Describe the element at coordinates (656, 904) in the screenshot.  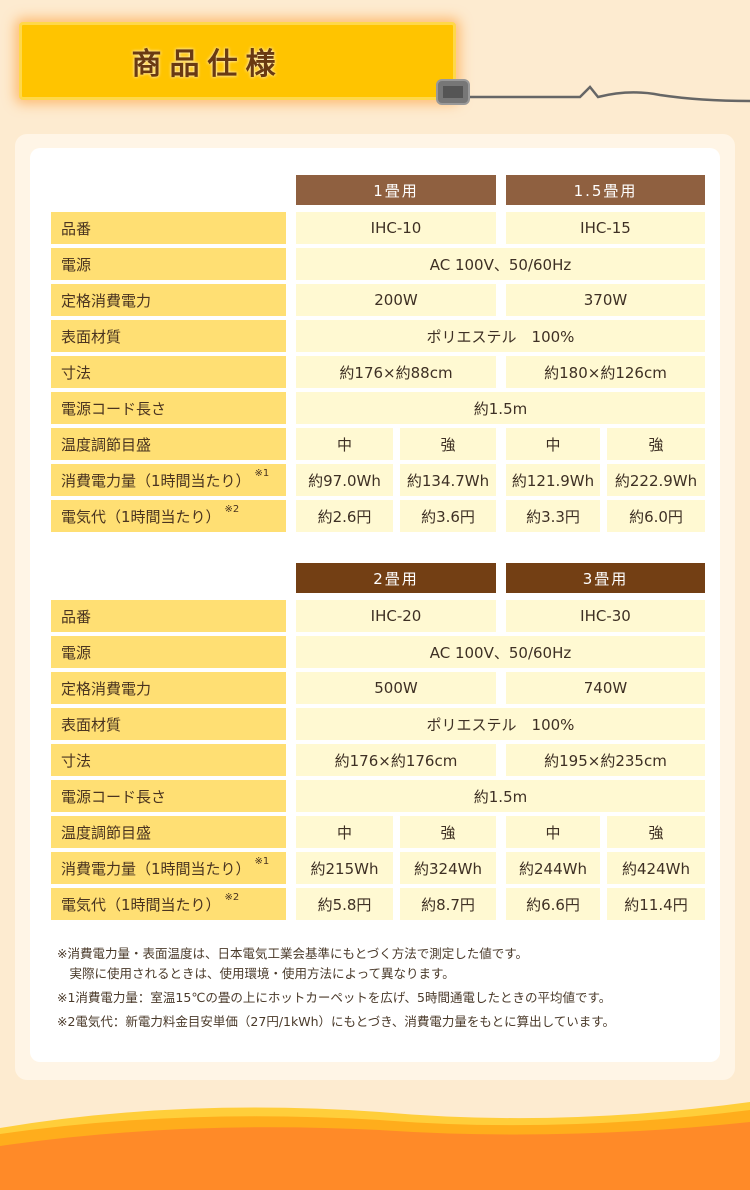
I see `cell-value: 約11.4円` at that location.